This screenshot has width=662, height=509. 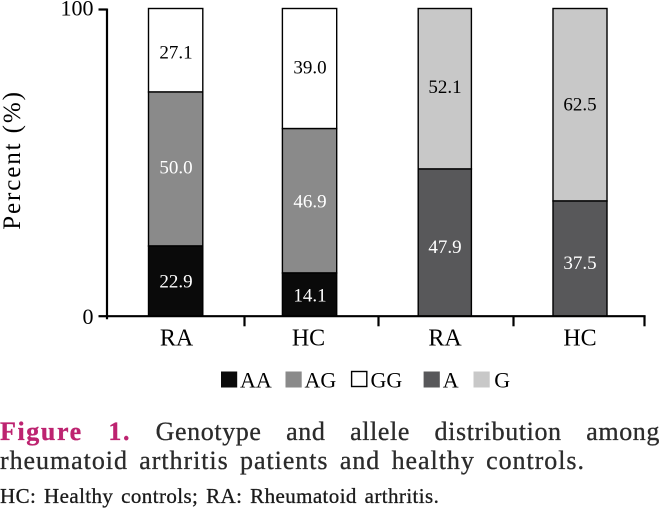 I want to click on svg-text: Percent (%), so click(x=13, y=160).